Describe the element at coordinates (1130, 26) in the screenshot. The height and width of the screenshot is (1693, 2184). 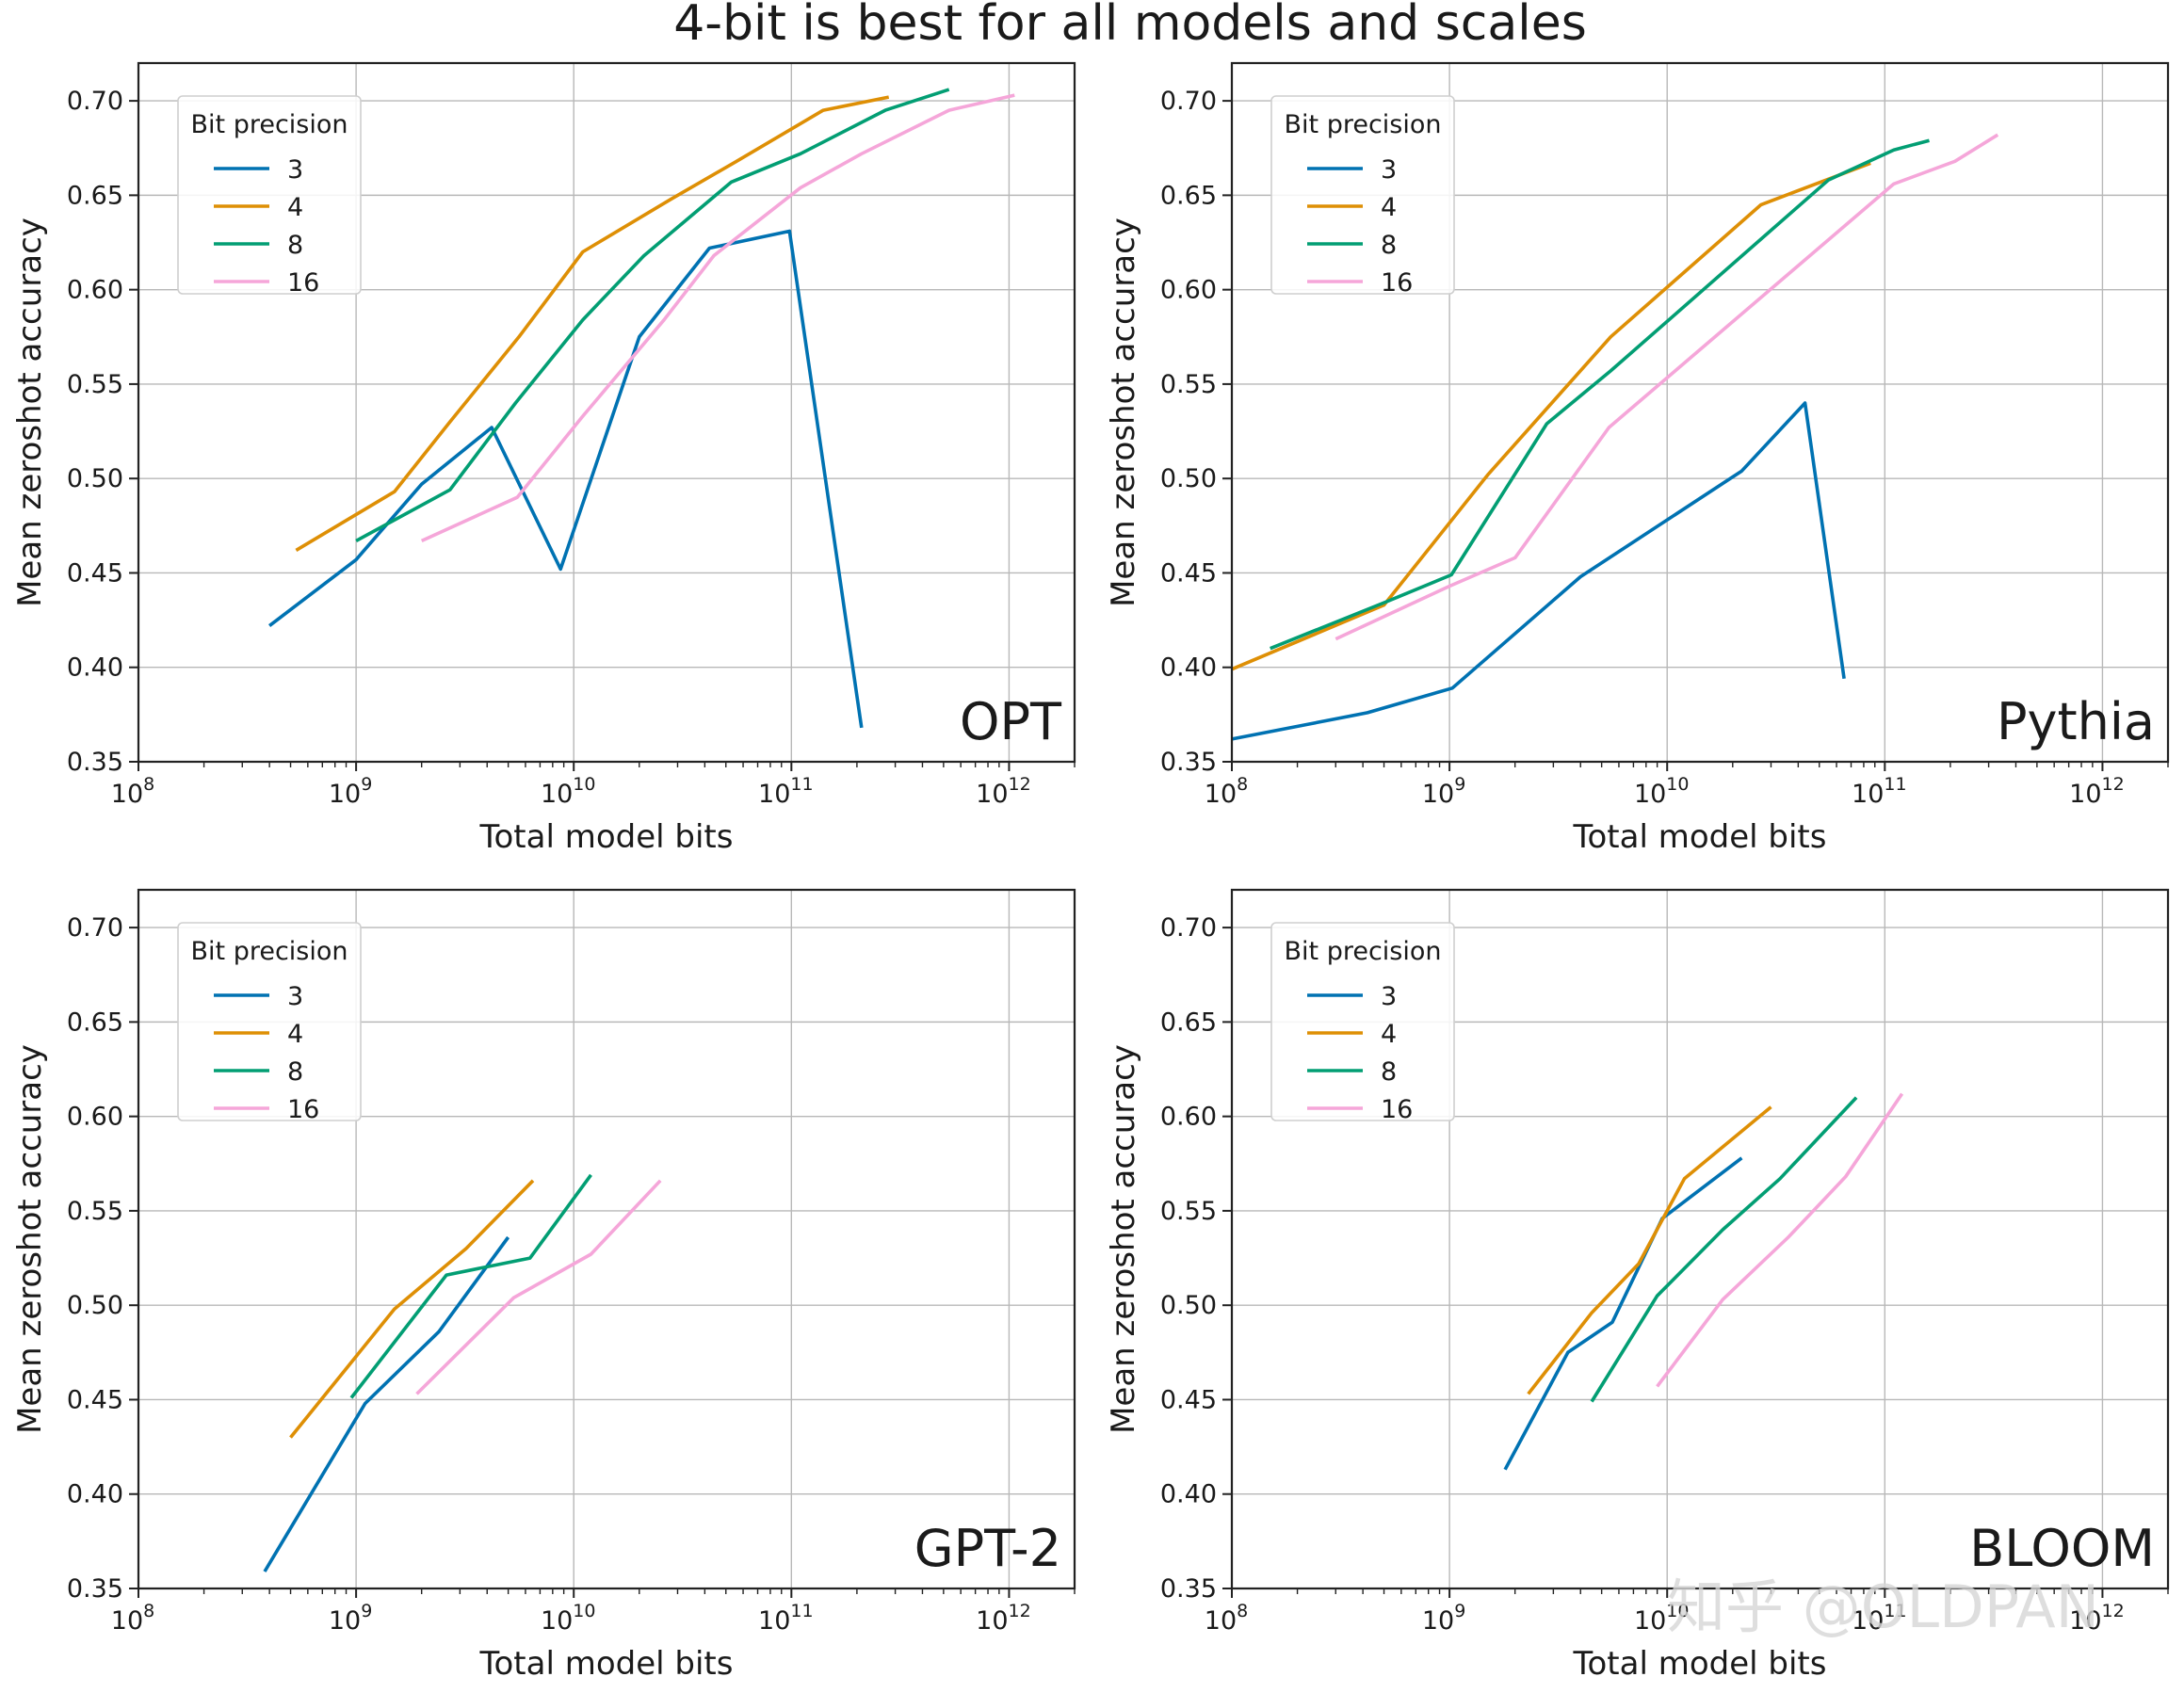
I see `figure-title: 4-bit is best for all models and scales` at that location.